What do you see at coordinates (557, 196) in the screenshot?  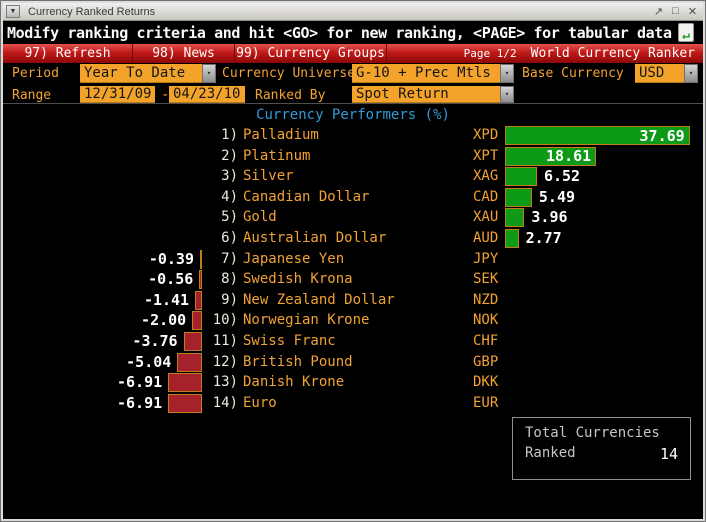 I see `value-label: 5.49` at bounding box center [557, 196].